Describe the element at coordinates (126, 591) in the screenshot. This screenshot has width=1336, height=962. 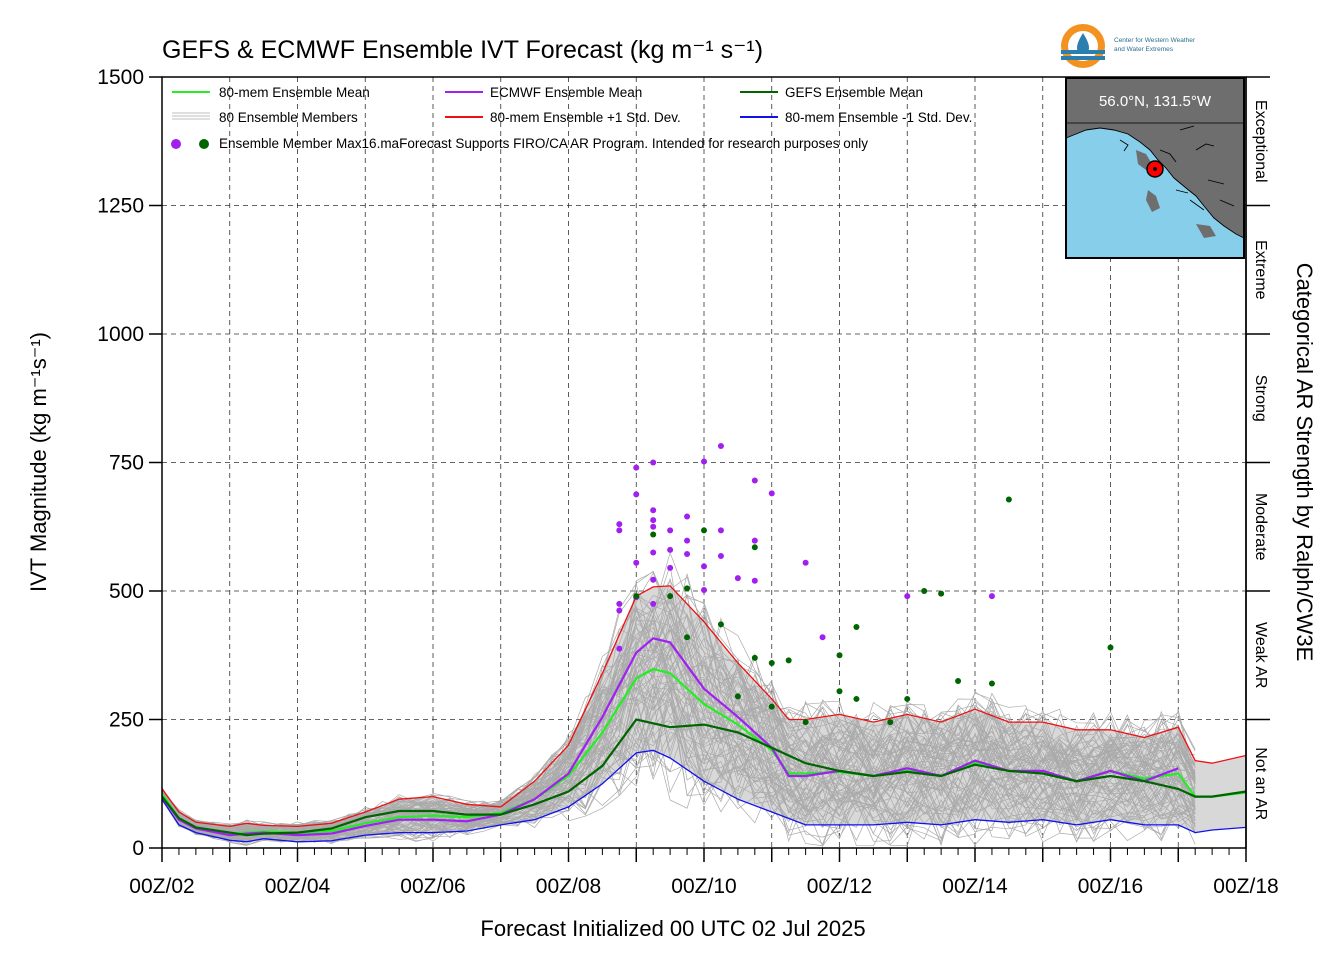
I see `y-tick-label: 500` at that location.